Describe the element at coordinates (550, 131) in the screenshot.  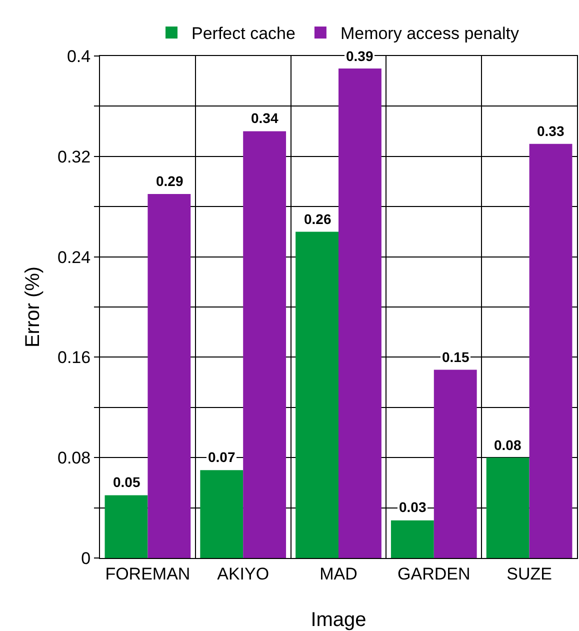
I see `data-label: 0.33` at that location.